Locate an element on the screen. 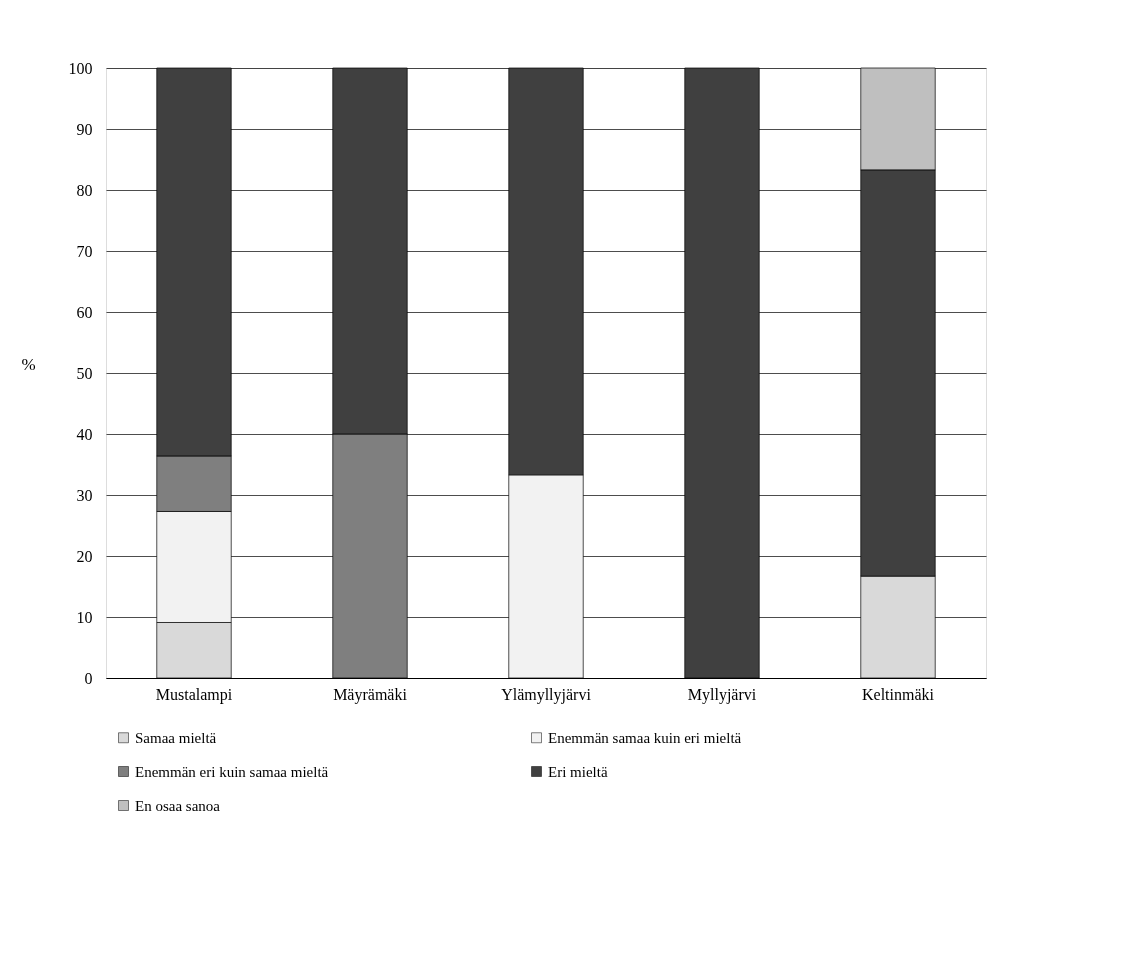 The image size is (1128, 970). legend-label: En osaa sanoa is located at coordinates (178, 805).